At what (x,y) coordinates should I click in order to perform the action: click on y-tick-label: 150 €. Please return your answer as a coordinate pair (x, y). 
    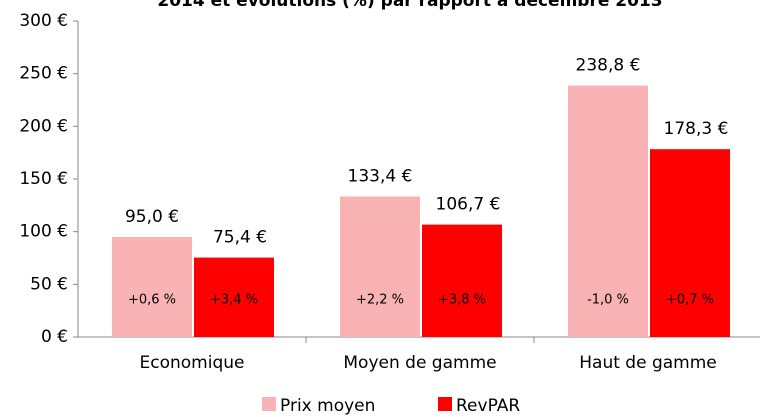
    Looking at the image, I should click on (43, 179).